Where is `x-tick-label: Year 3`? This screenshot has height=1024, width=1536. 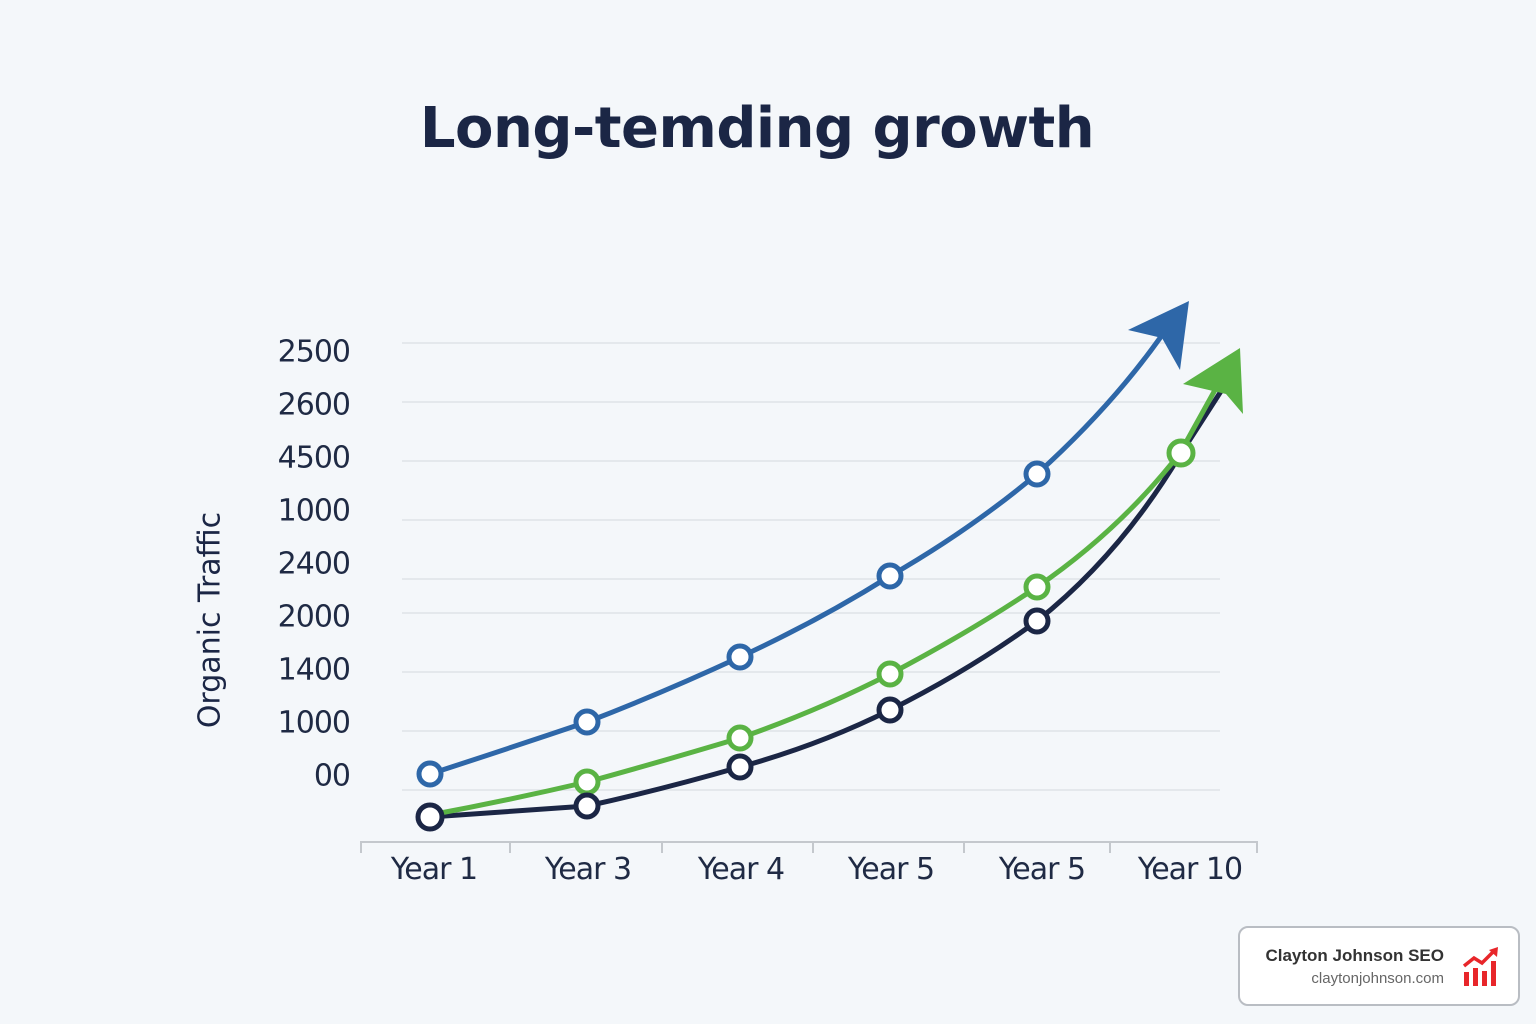
x-tick-label: Year 3 is located at coordinates (588, 869).